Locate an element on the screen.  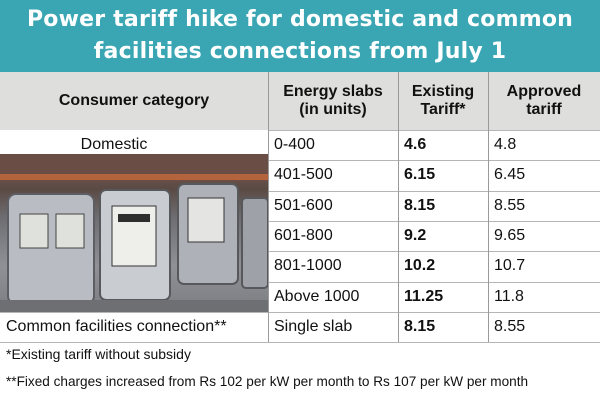
slab-cell: 0-400 is located at coordinates (294, 145).